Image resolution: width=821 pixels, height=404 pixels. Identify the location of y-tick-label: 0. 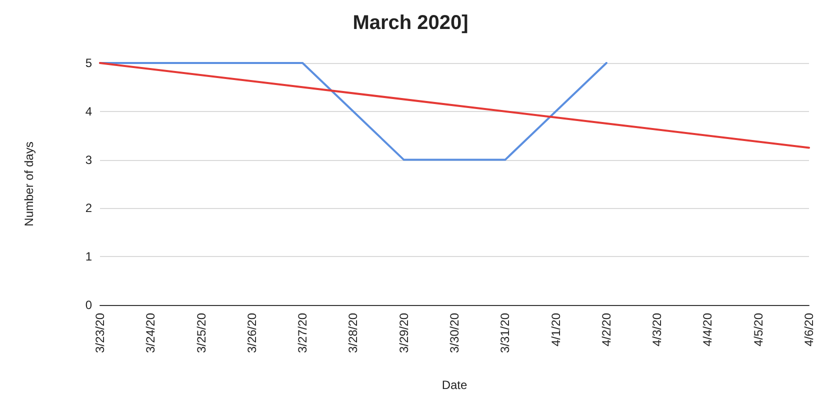
(88, 305).